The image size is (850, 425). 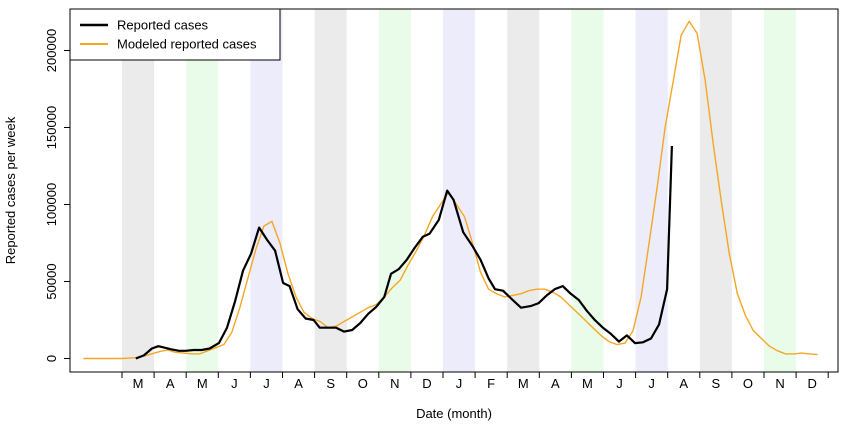 I want to click on y-tick-label: 100000, so click(x=51, y=204).